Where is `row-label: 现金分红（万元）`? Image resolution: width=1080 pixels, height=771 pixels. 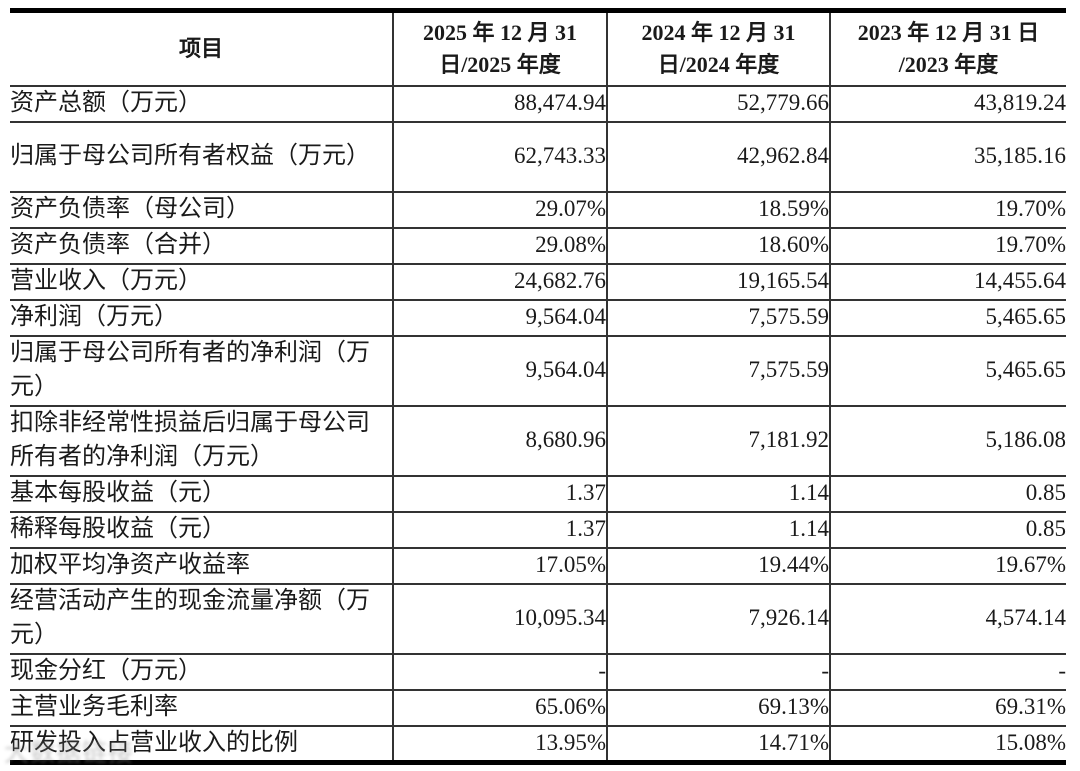
row-label: 现金分红（万元） is located at coordinates (201, 672).